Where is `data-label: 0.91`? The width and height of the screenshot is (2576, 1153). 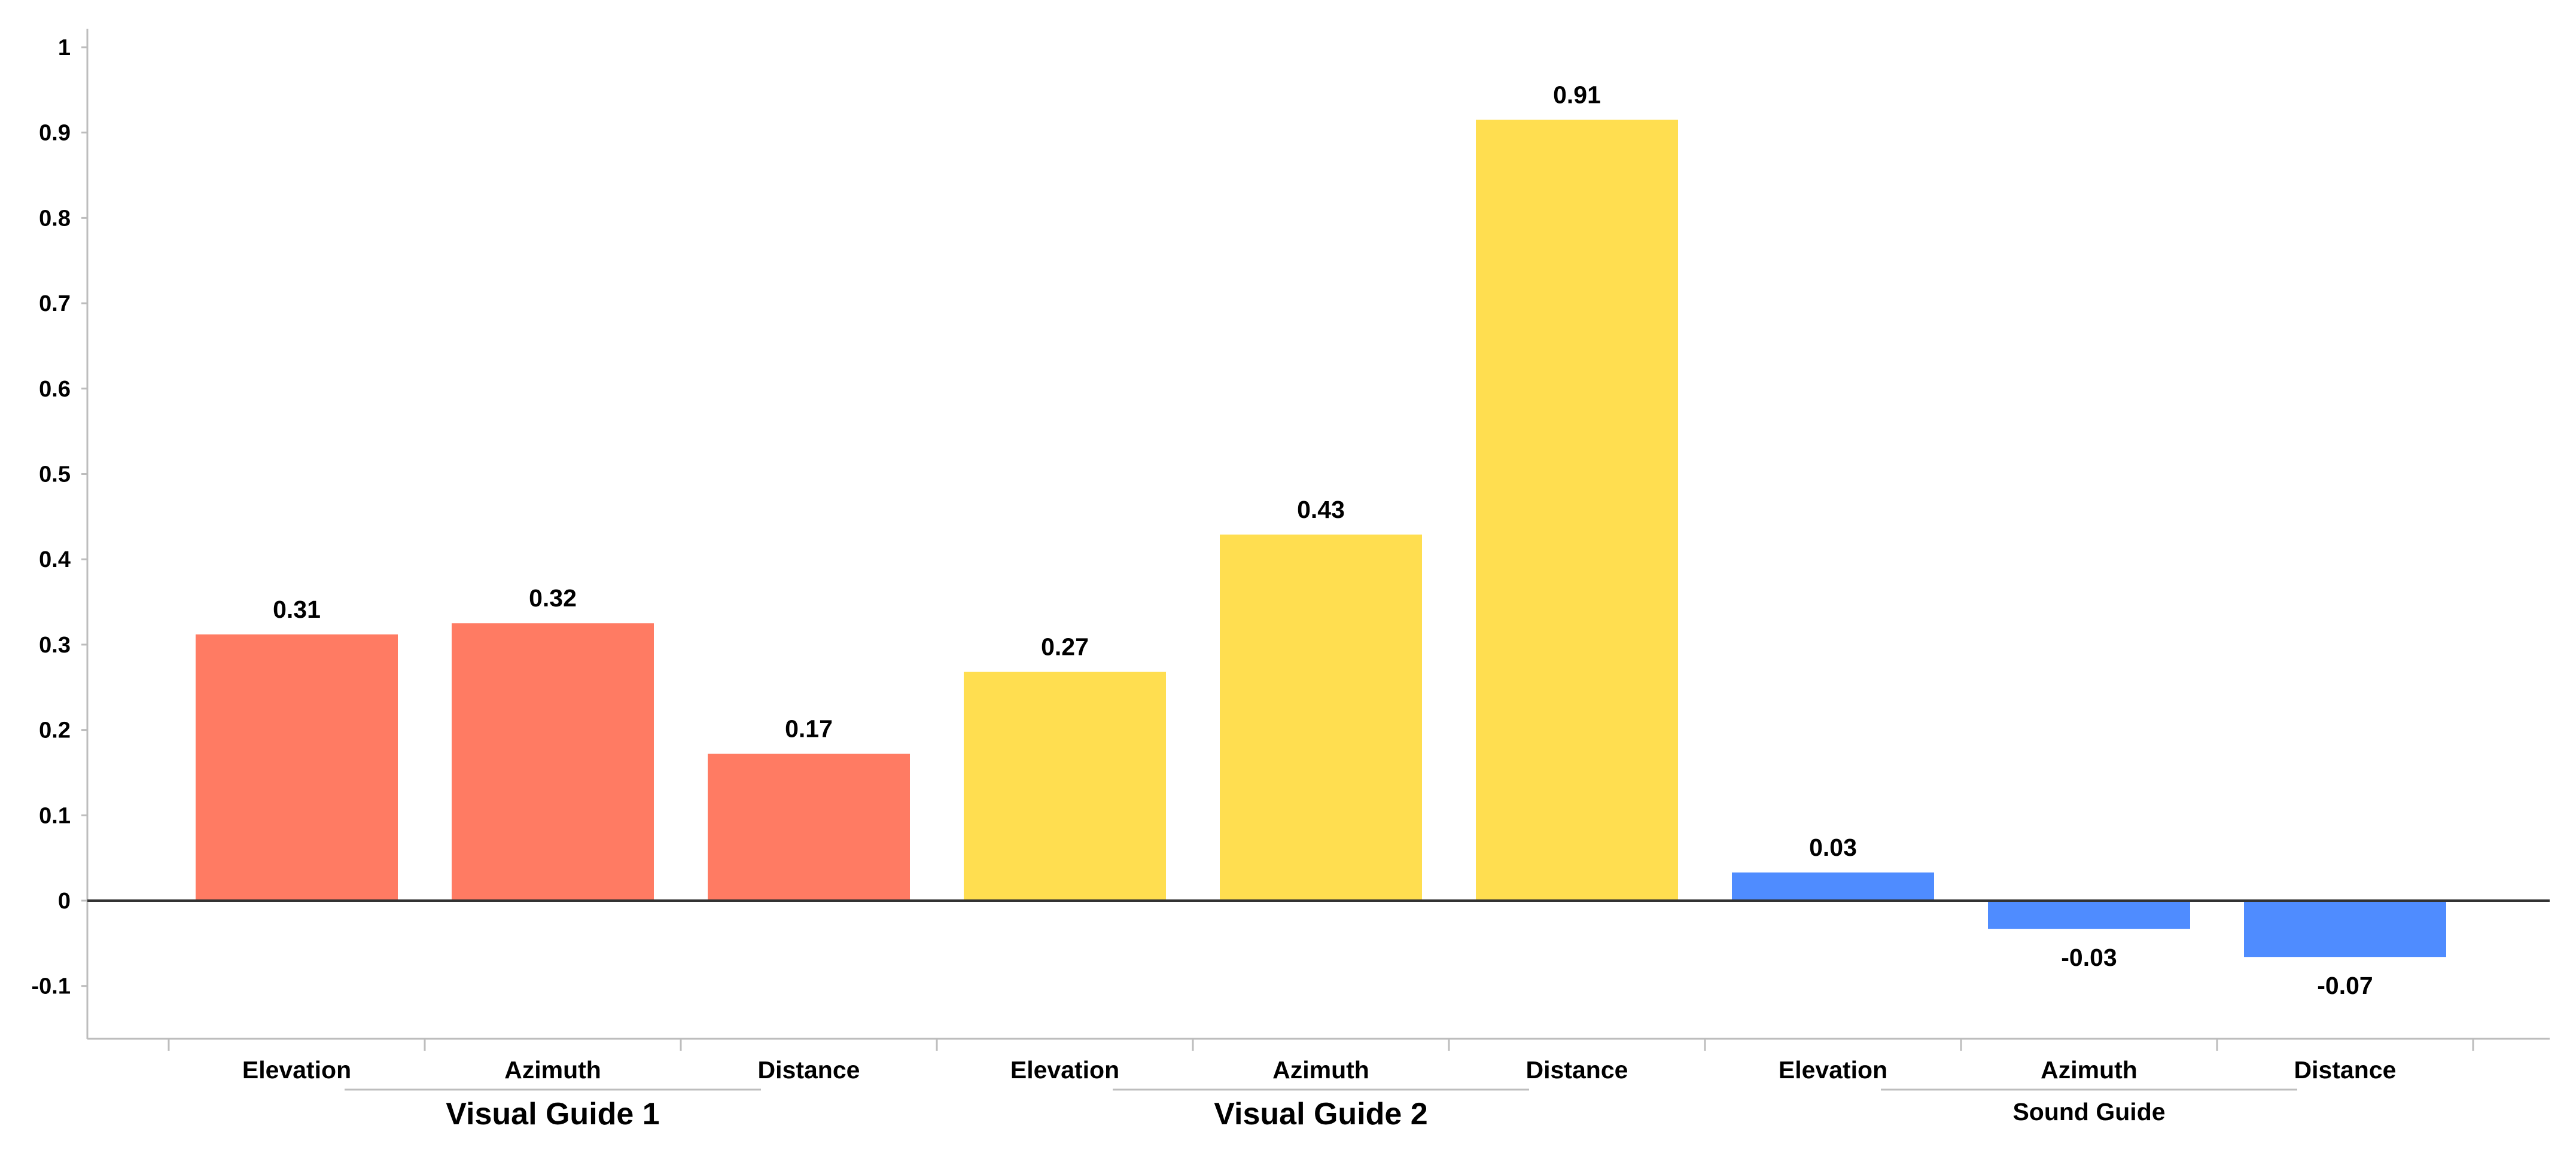 data-label: 0.91 is located at coordinates (1577, 94).